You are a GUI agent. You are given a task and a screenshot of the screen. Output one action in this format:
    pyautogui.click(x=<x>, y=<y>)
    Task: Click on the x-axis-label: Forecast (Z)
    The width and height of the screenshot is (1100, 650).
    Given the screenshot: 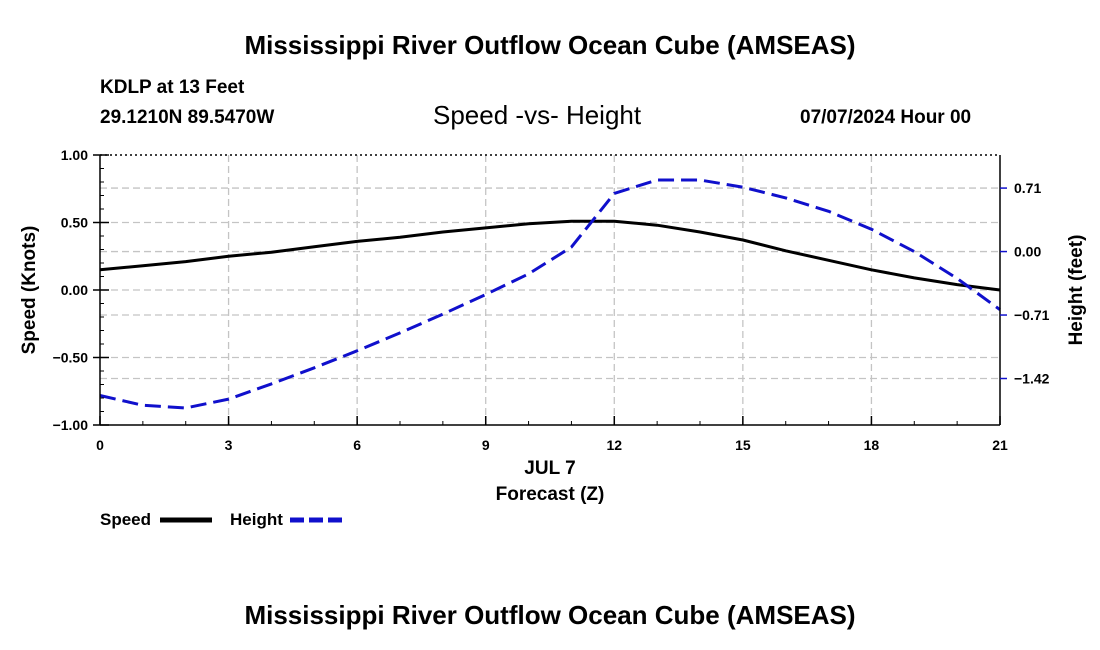 What is the action you would take?
    pyautogui.click(x=550, y=494)
    